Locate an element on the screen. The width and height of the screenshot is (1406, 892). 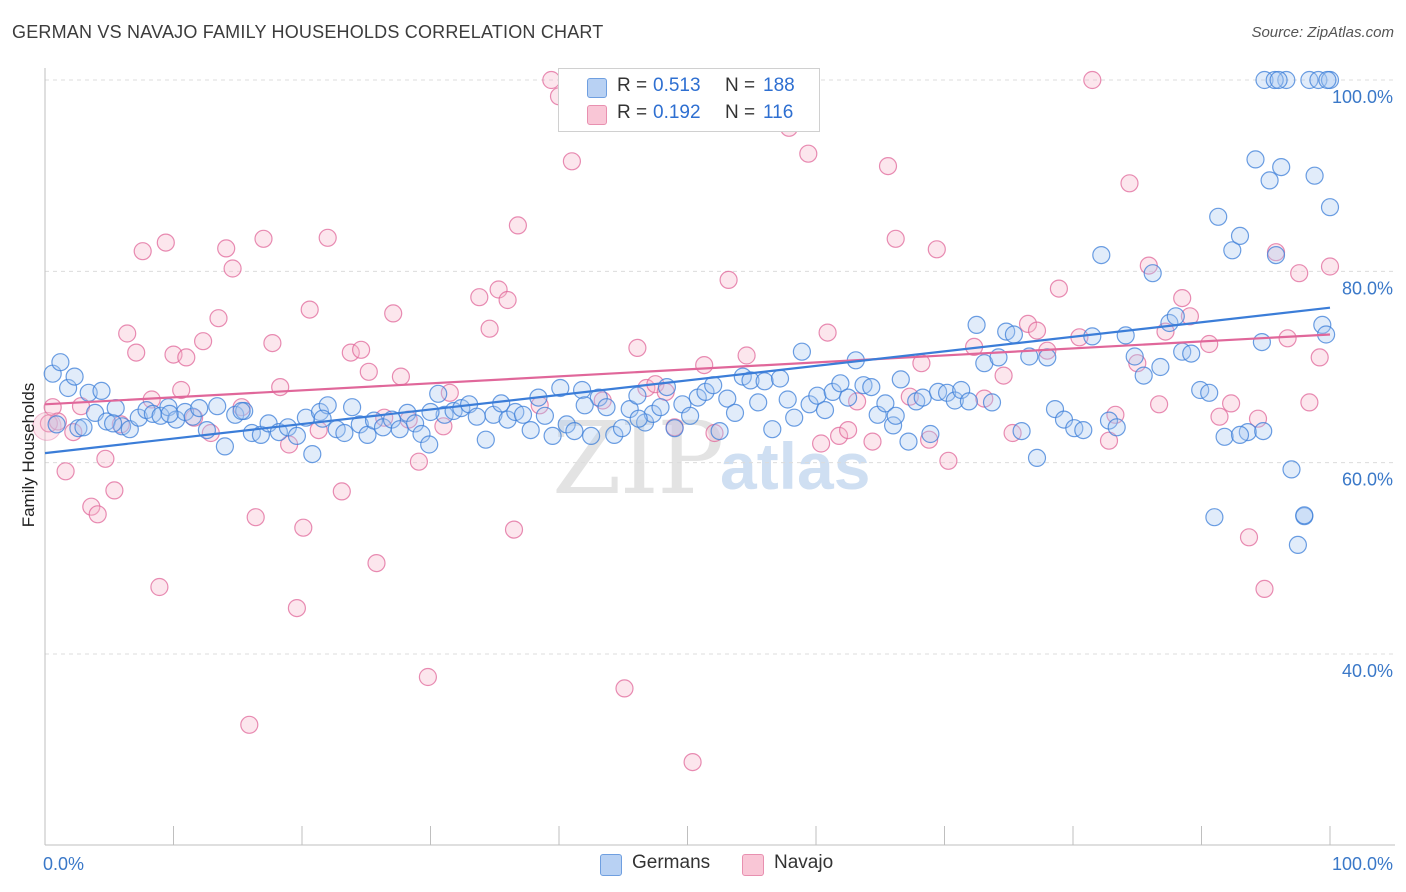
y-tick-label: 80.0% is located at coordinates (1367, 288).